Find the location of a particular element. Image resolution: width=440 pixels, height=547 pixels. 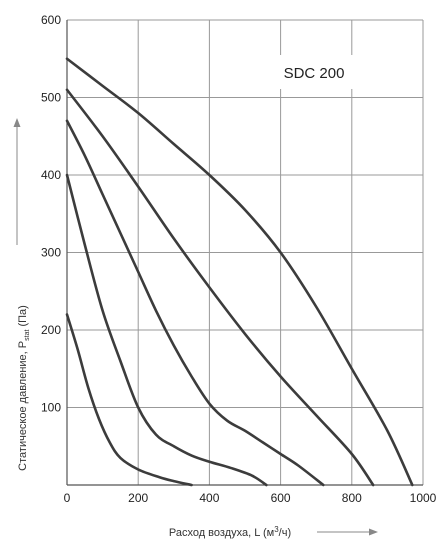

x-tick-label: 200 is located at coordinates (138, 498).